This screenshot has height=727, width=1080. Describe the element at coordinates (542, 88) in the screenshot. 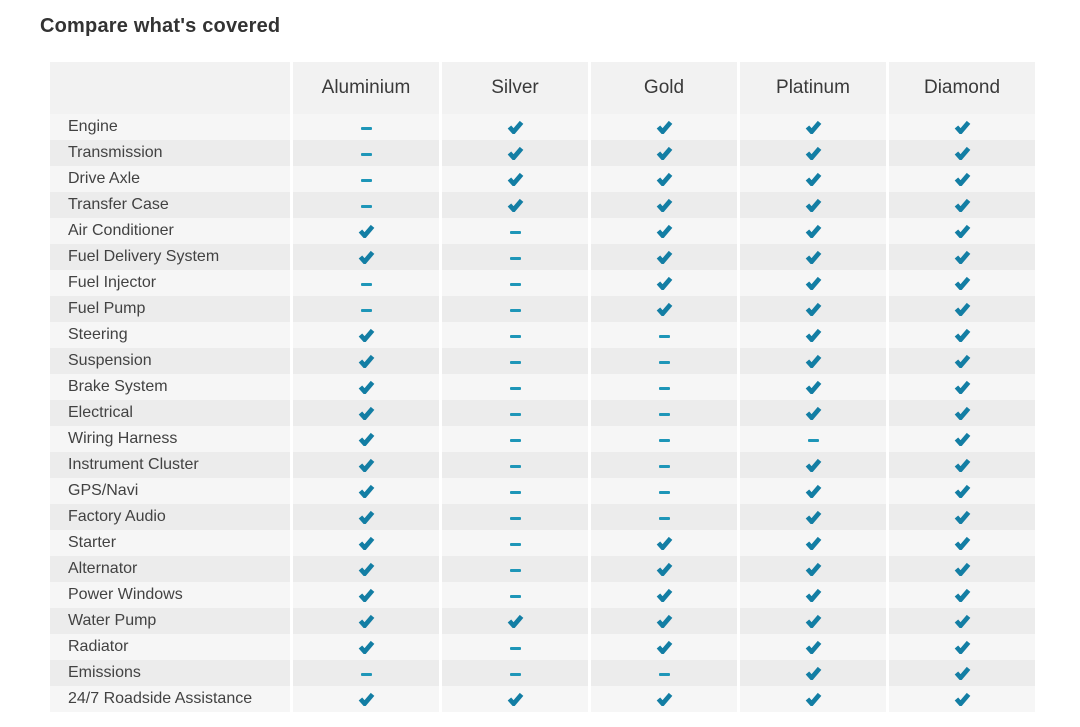

I see `table-header-row: Aluminium Silver Gold Platinum Diamond` at that location.